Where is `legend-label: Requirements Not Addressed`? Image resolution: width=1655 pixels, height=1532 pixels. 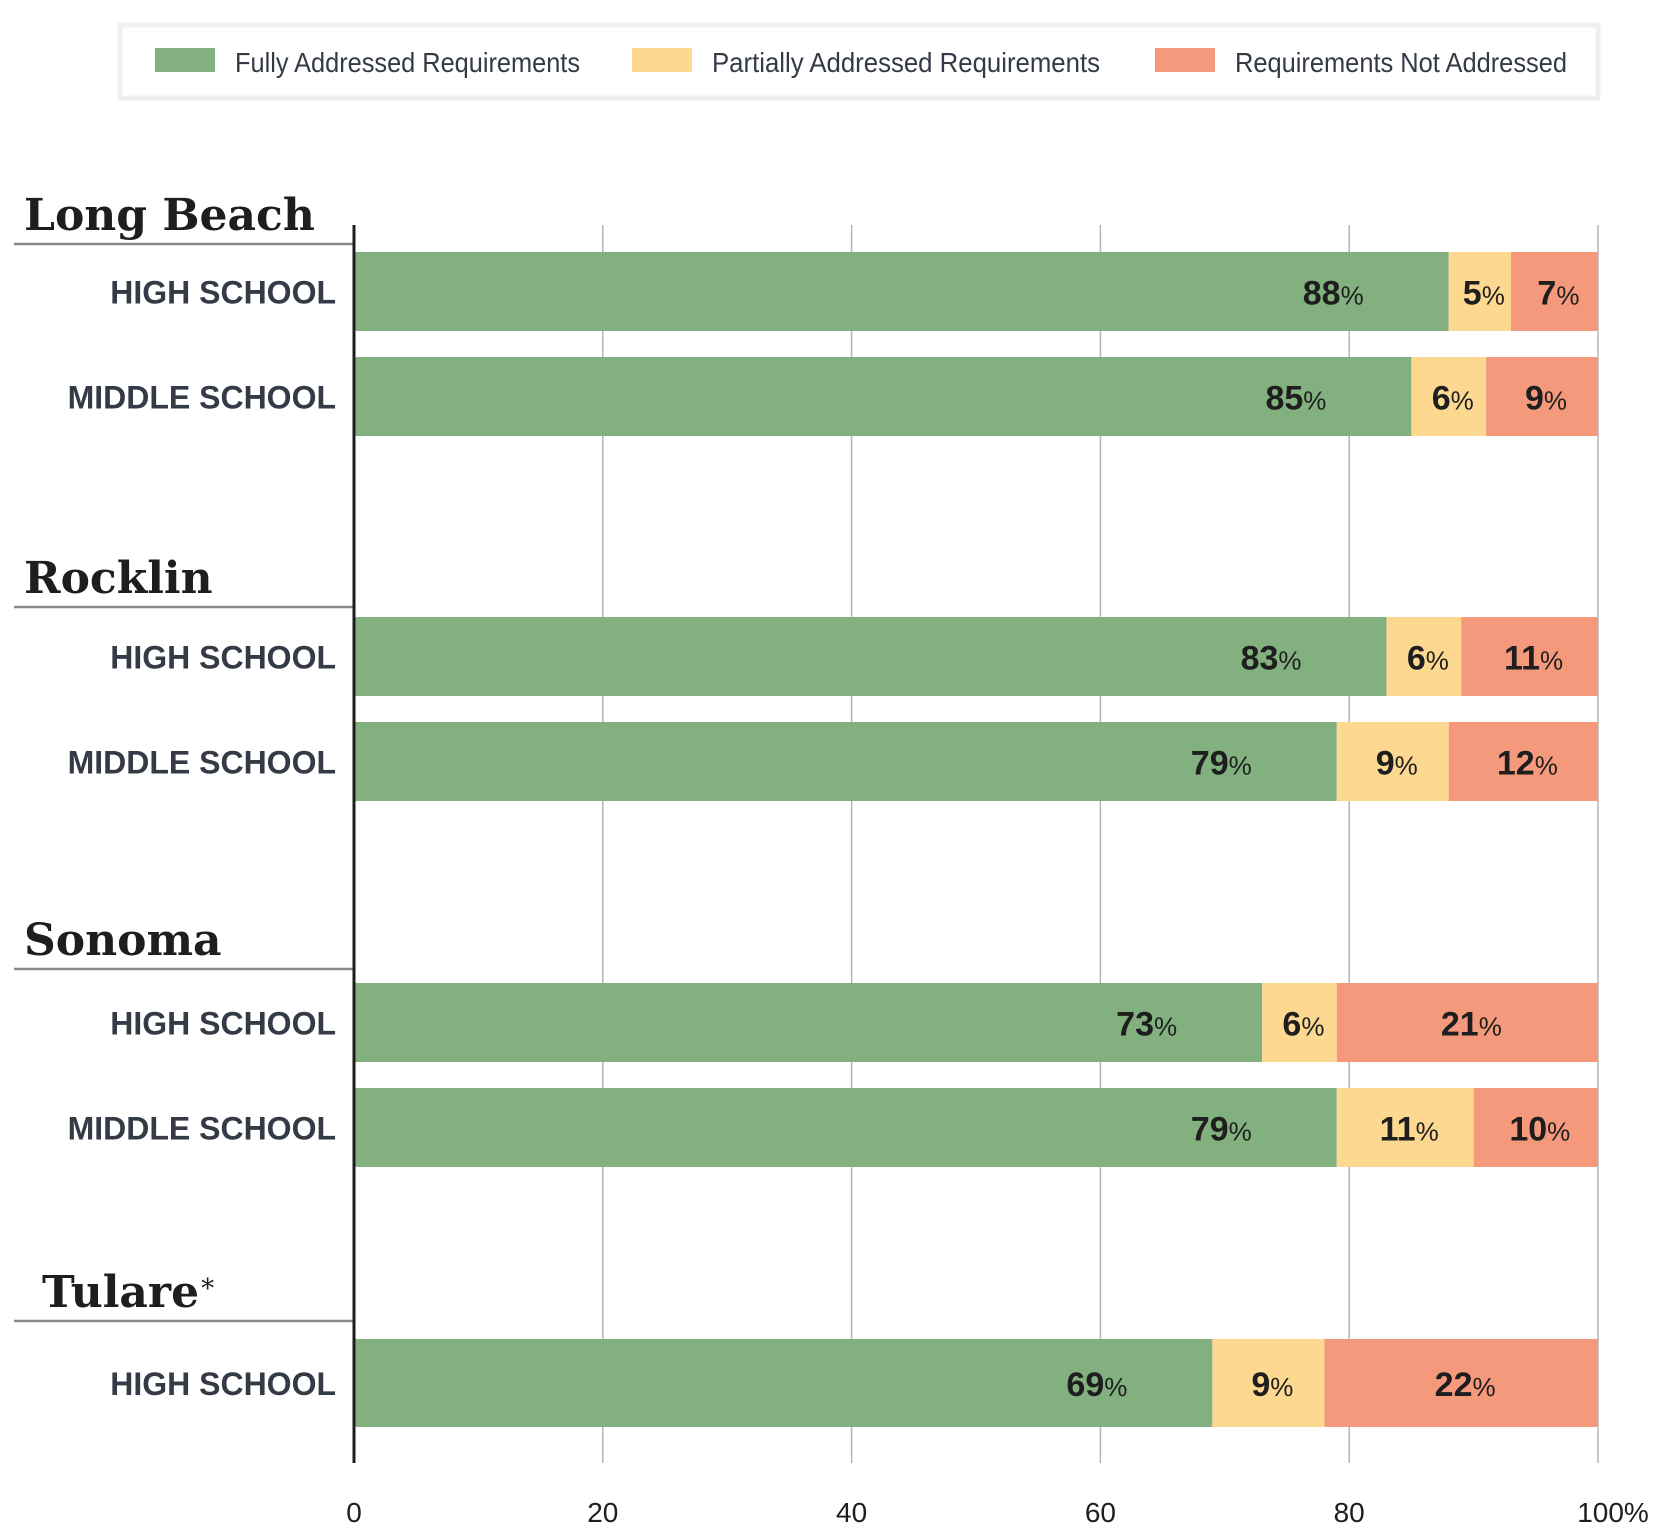 legend-label: Requirements Not Addressed is located at coordinates (1401, 62).